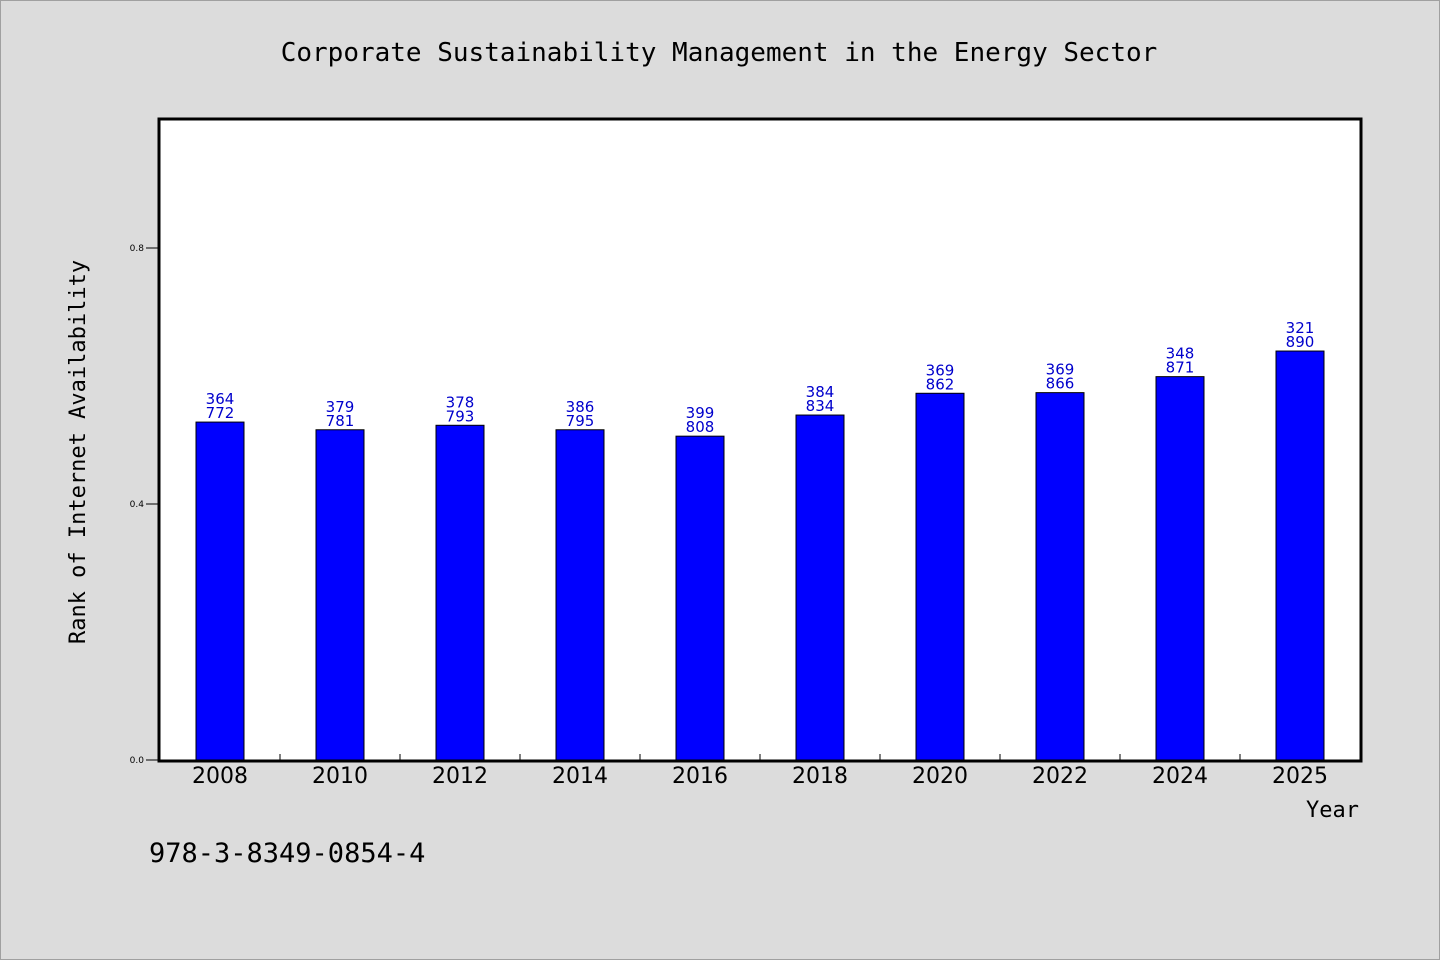 The height and width of the screenshot is (960, 1440). I want to click on y-axis: 0.0 0.4 0.8, so click(145, 505).